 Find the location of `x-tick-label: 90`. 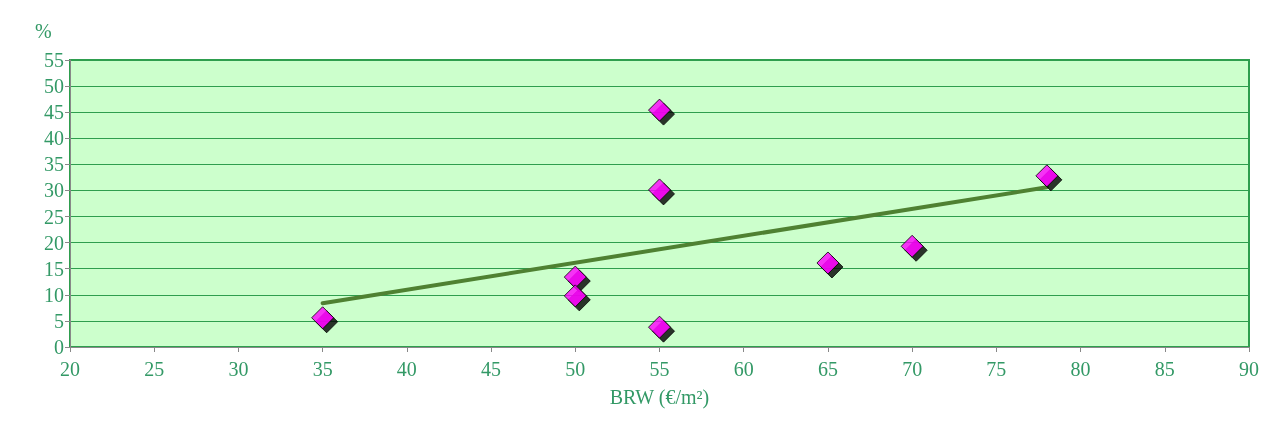

x-tick-label: 90 is located at coordinates (1249, 369).